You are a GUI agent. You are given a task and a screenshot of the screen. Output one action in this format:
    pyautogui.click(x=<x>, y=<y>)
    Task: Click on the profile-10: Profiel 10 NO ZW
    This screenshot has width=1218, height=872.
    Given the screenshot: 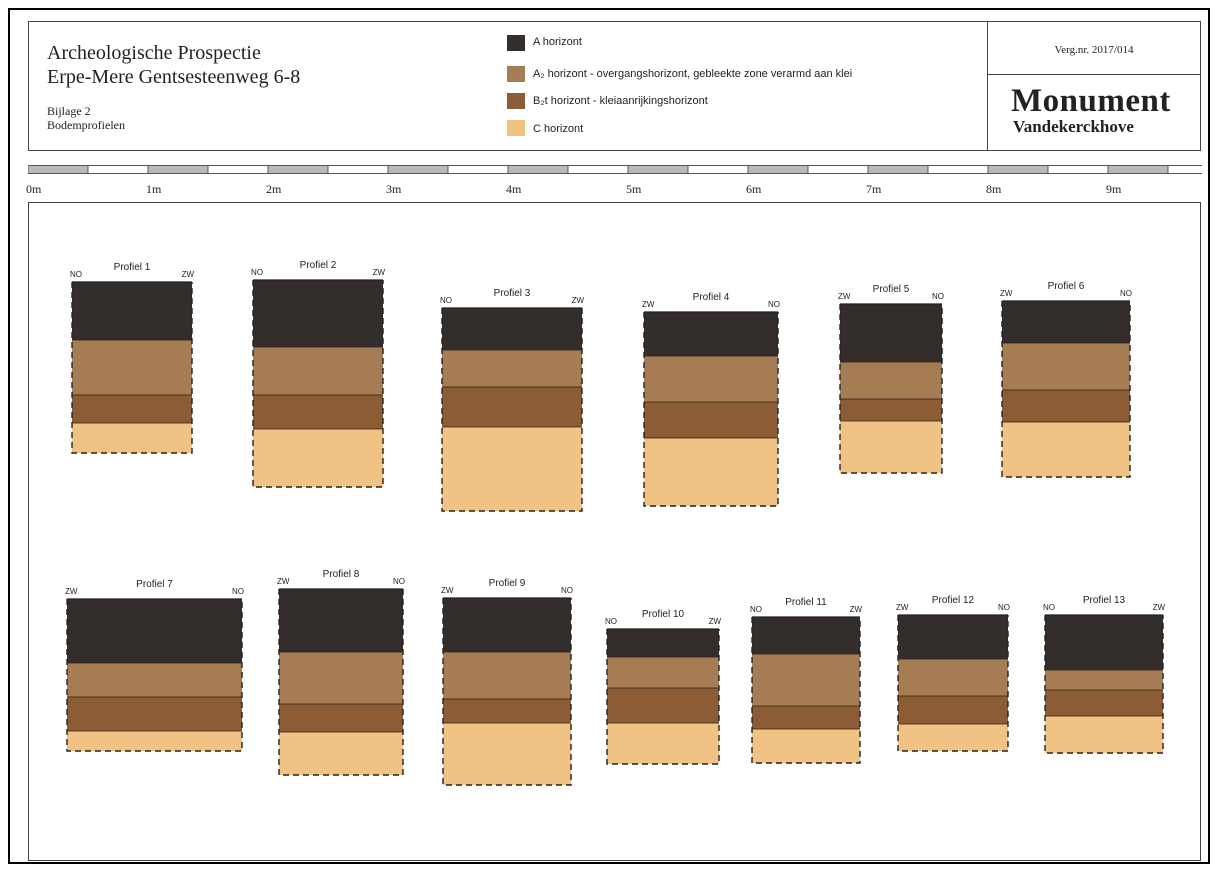 What is the action you would take?
    pyautogui.click(x=663, y=687)
    